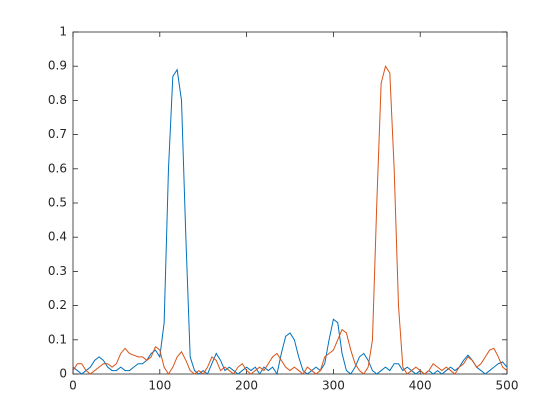 The width and height of the screenshot is (560, 420). What do you see at coordinates (57, 339) in the screenshot?
I see `y-tick-label: 0.1` at bounding box center [57, 339].